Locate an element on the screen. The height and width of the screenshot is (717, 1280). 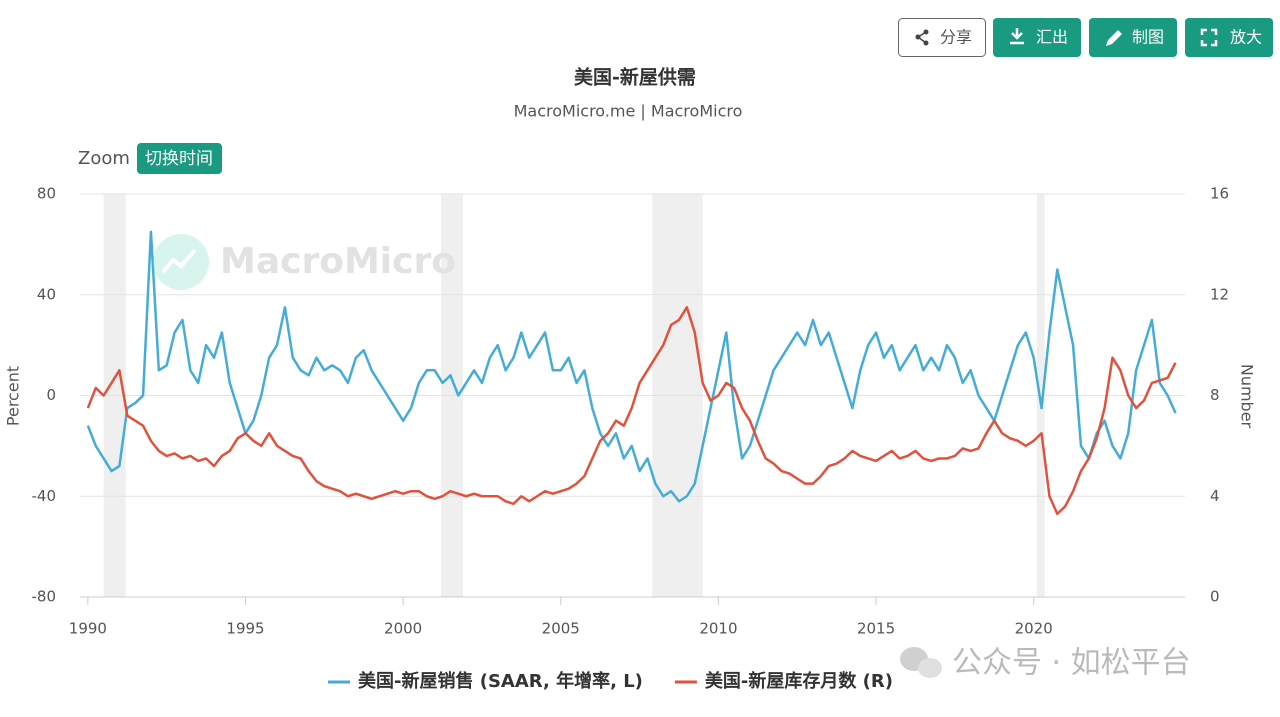
button-label: 放大 is located at coordinates (1246, 37).